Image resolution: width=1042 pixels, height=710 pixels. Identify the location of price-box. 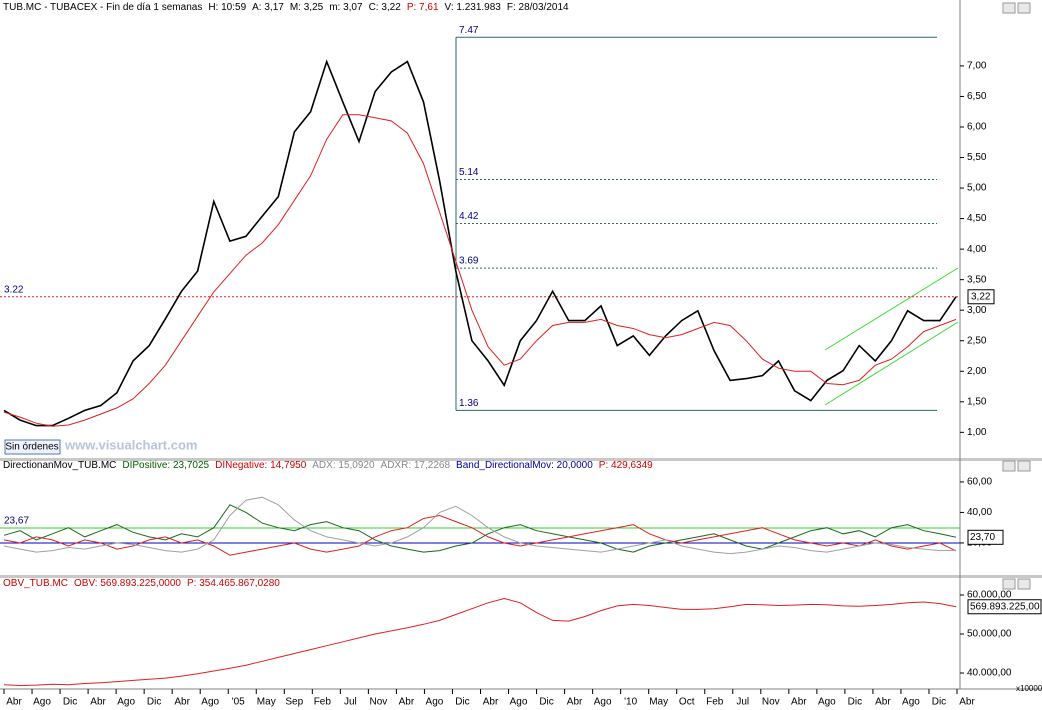
(981, 297).